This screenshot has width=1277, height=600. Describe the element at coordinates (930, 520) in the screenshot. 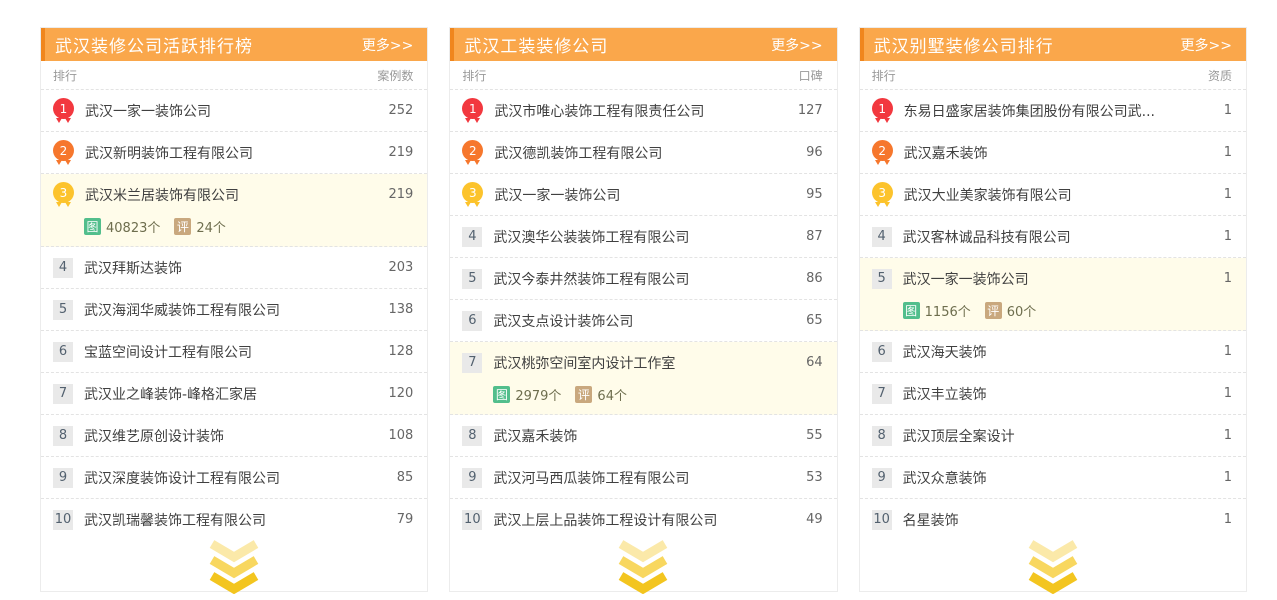

I see `company-name-link: 名星装饰` at that location.